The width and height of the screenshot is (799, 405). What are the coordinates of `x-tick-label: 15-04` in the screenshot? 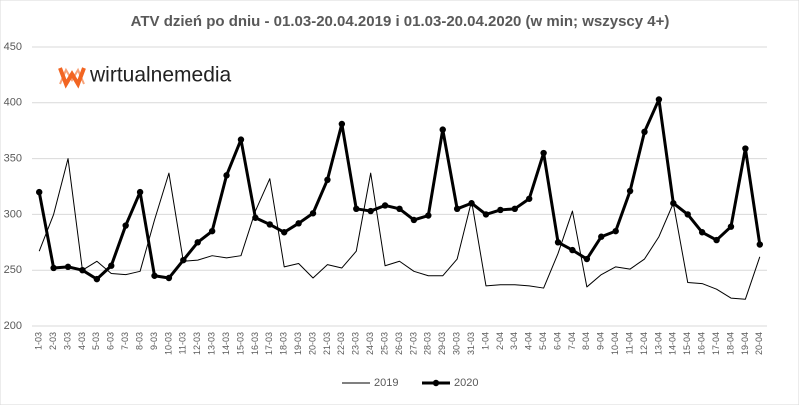 It's located at (687, 343).